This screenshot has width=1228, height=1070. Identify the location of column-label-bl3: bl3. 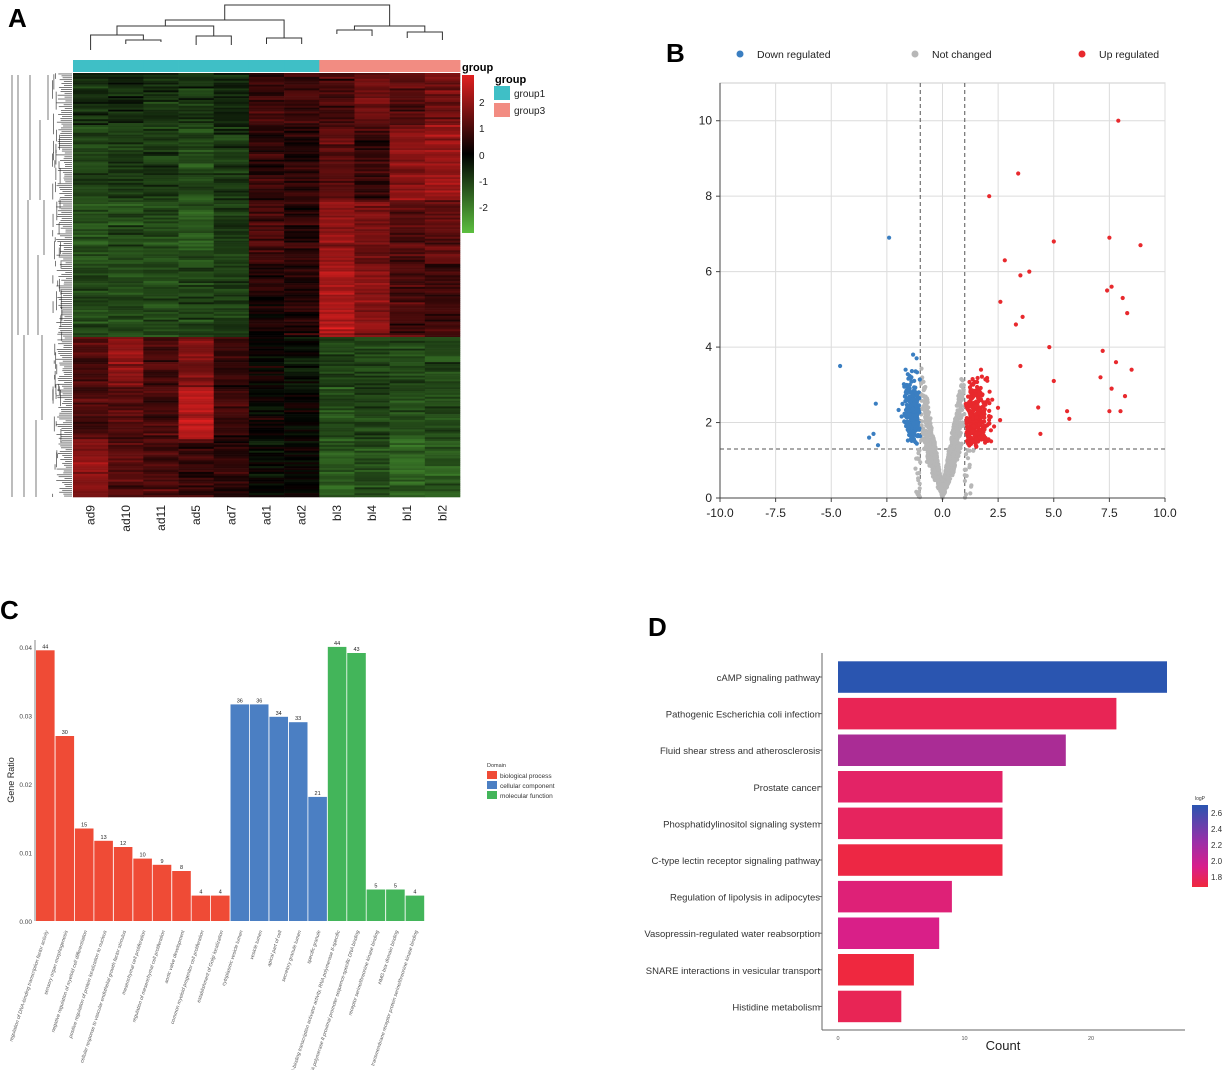
(337, 513).